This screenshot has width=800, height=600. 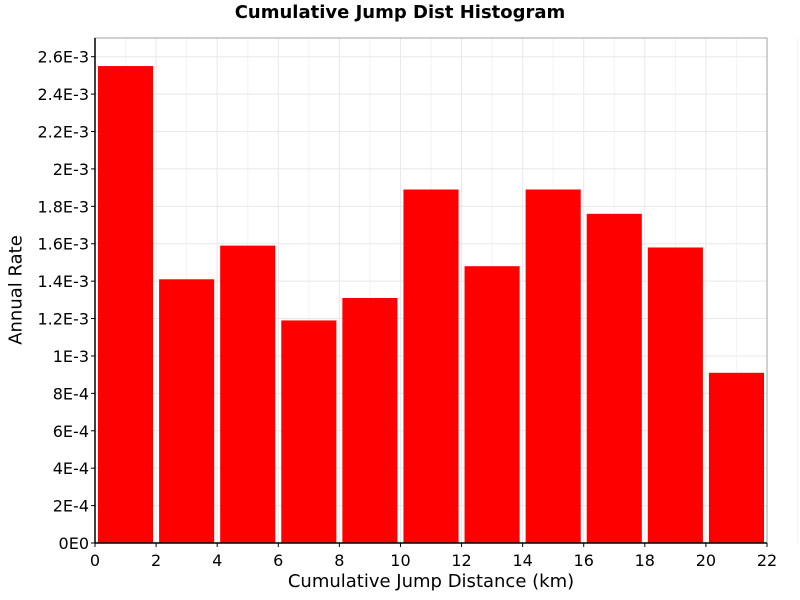 I want to click on y-tick-label: 2.2E-3, so click(x=63, y=132).